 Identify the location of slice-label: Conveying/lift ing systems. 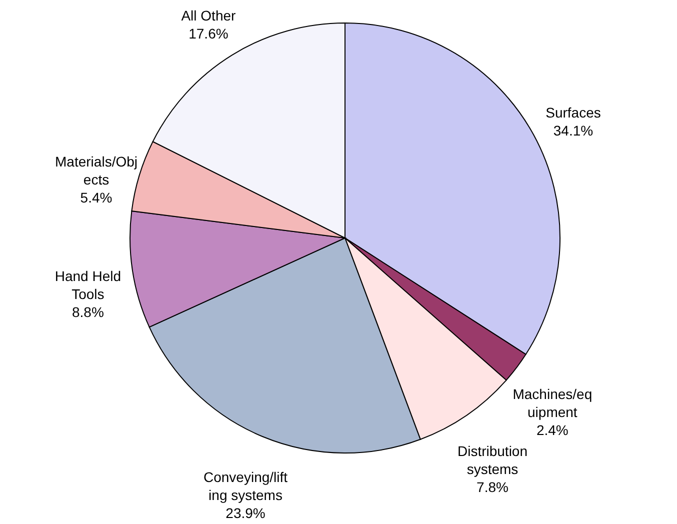
(245, 486).